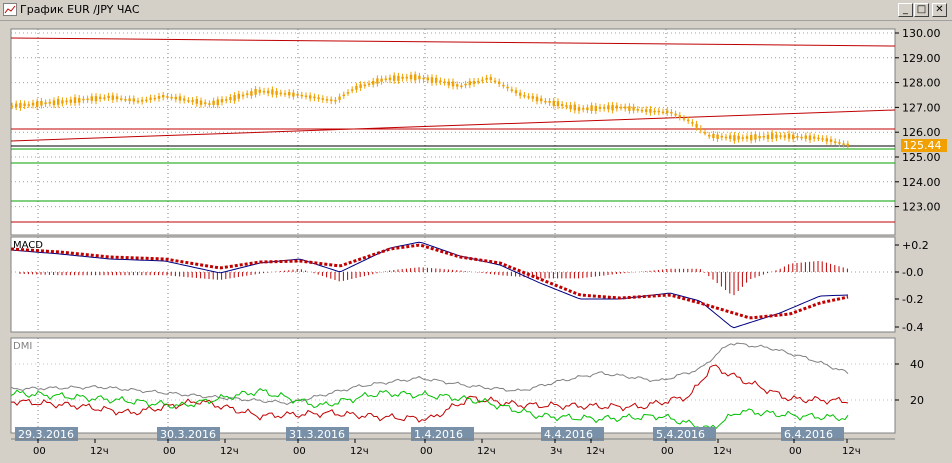  Describe the element at coordinates (556, 451) in the screenshot. I see `hour-tick-label: 3ч` at that location.